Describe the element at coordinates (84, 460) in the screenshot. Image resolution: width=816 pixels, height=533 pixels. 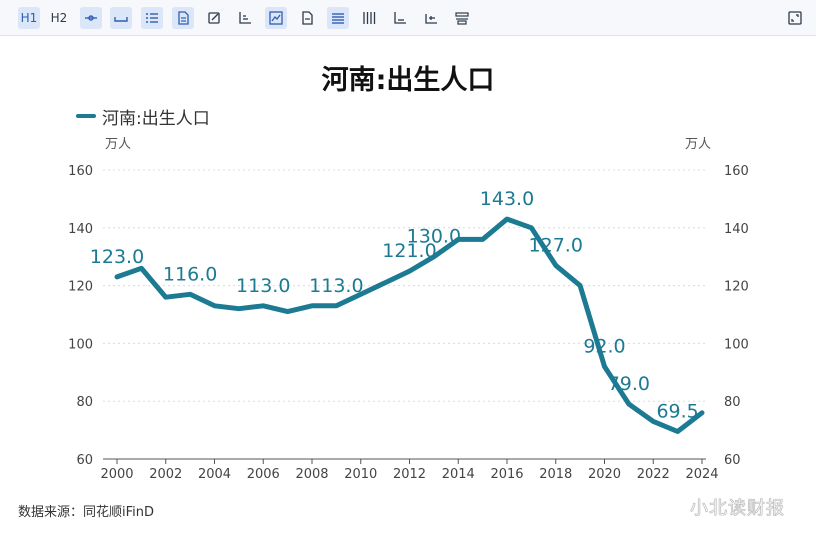
I see `y-tick-label-left: 60` at that location.